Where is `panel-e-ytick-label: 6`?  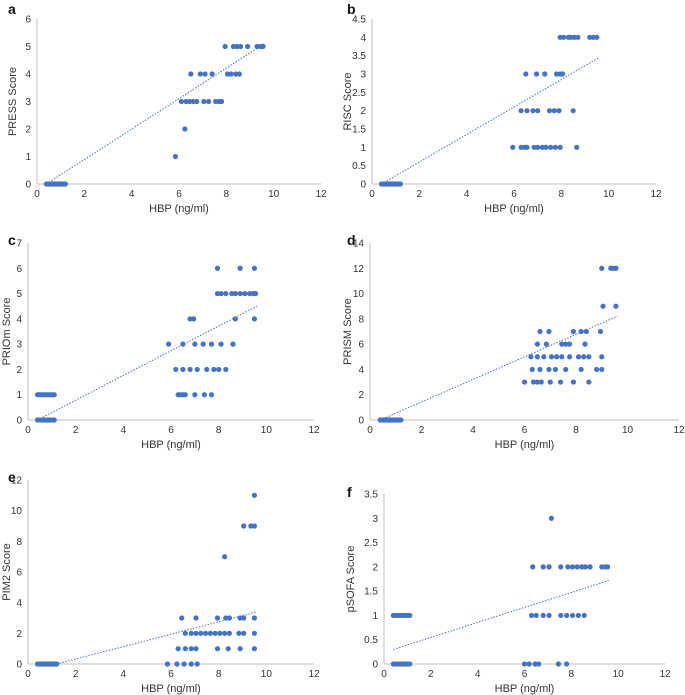 panel-e-ytick-label: 6 is located at coordinates (19, 573).